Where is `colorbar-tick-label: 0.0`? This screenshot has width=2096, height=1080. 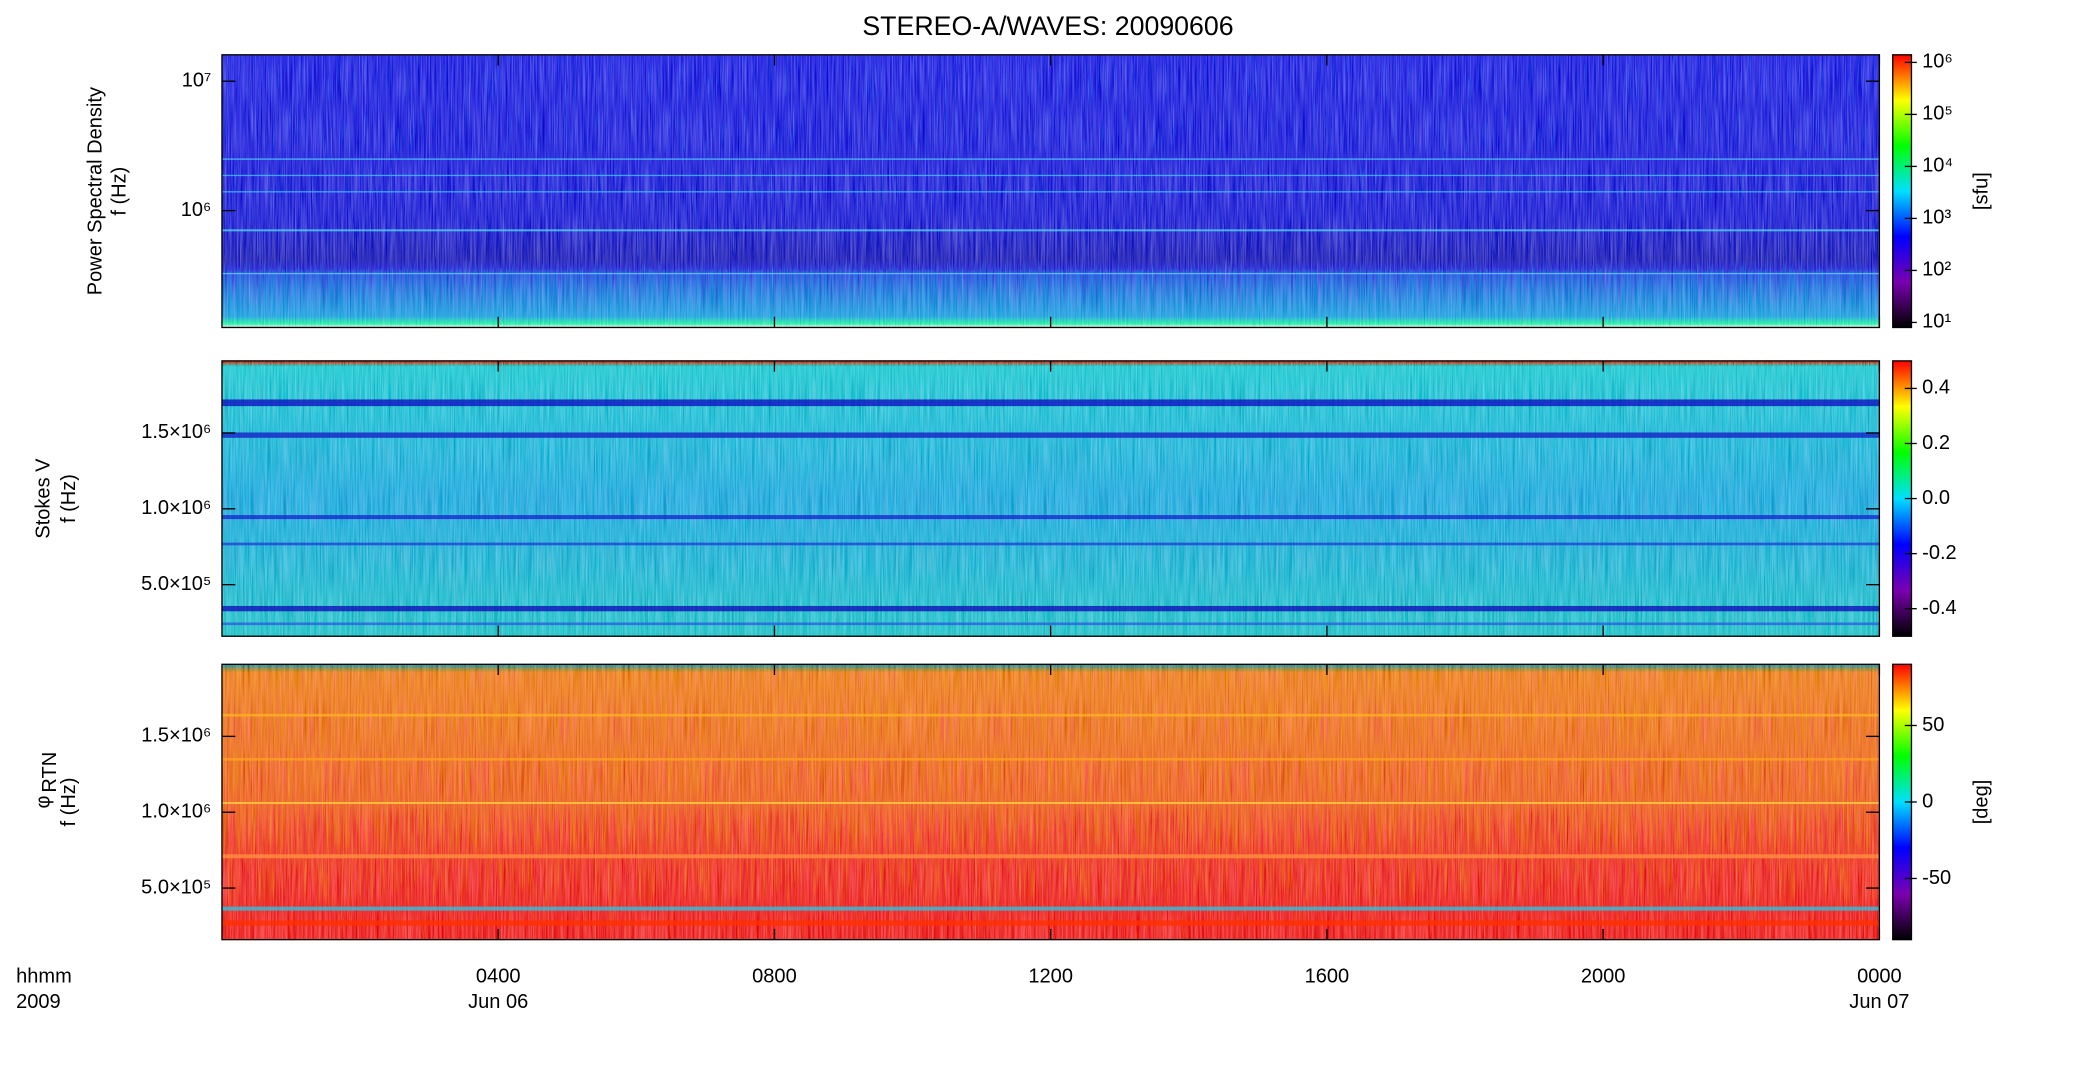 colorbar-tick-label: 0.0 is located at coordinates (1936, 498).